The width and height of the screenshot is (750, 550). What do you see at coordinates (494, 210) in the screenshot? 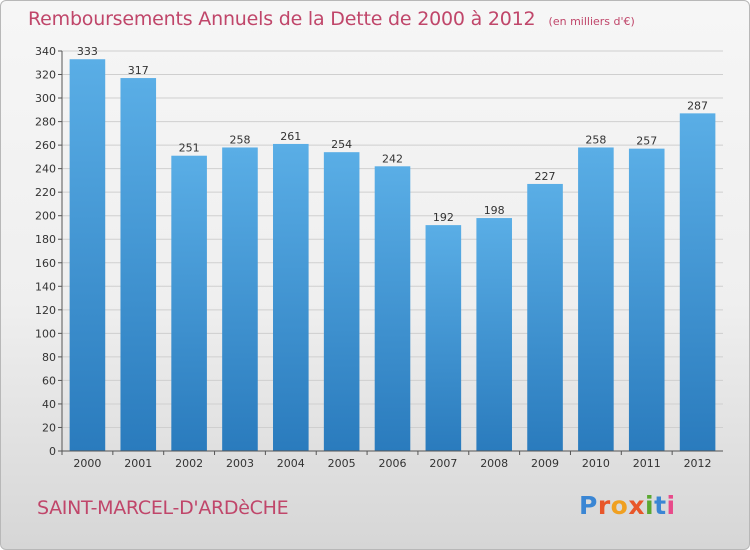
I see `data-label: 198` at bounding box center [494, 210].